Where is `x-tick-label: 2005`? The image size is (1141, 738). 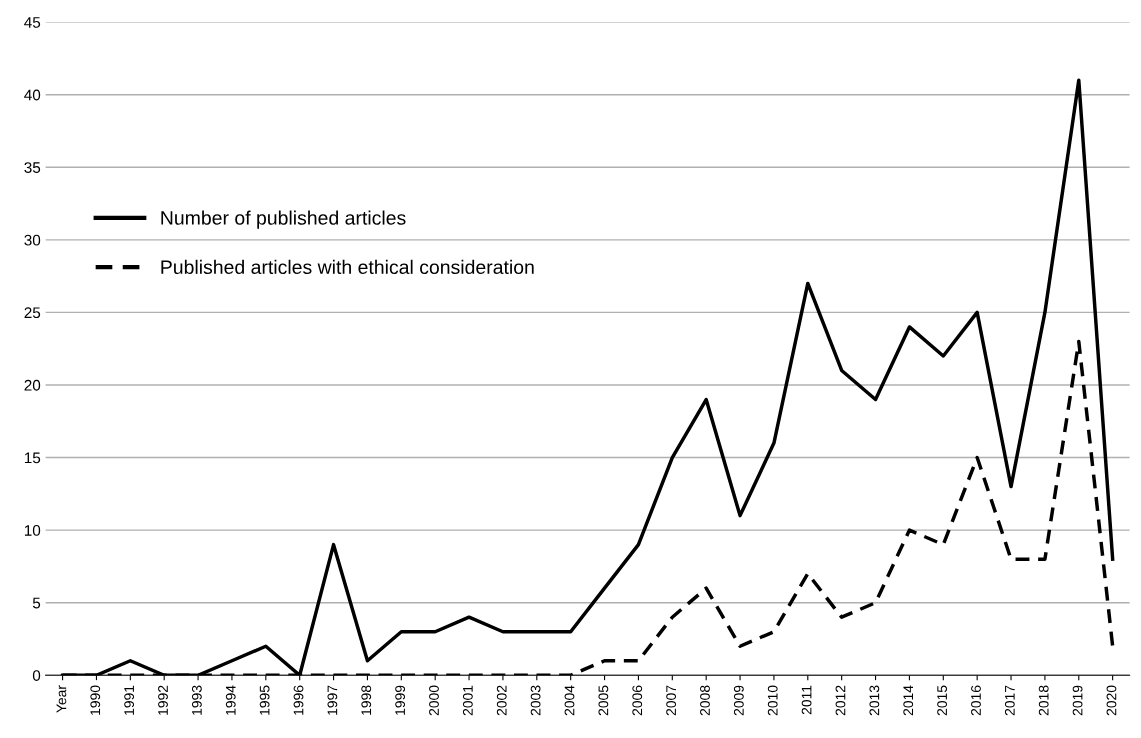 x-tick-label: 2005 is located at coordinates (603, 700).